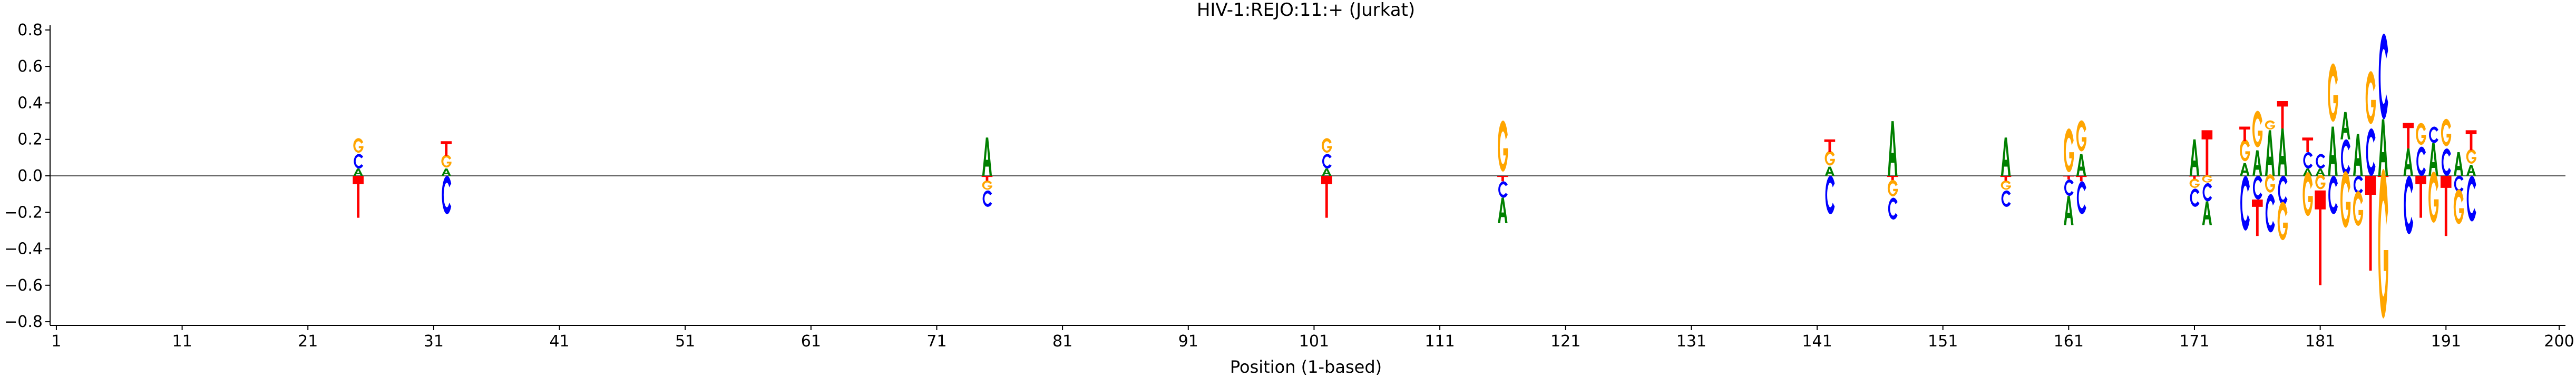 The image size is (2576, 378). I want to click on x-tick-label: 121, so click(1565, 342).